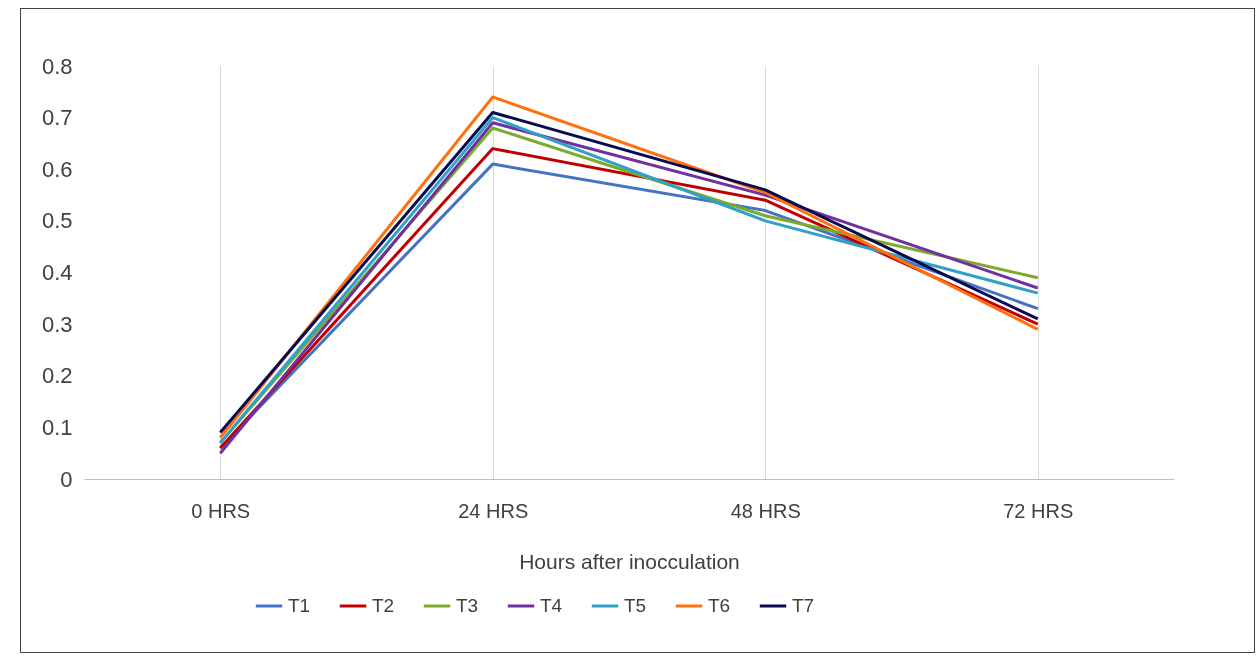  What do you see at coordinates (66, 479) in the screenshot?
I see `y-tick-label: 0` at bounding box center [66, 479].